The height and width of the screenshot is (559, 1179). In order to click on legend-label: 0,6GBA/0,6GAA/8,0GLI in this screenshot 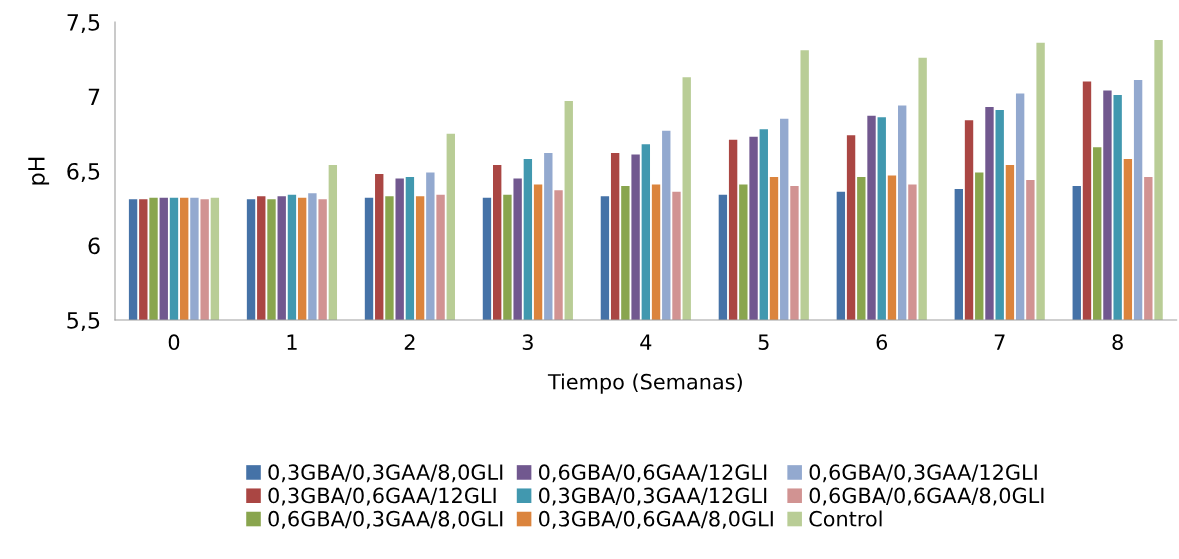, I will do `click(926, 496)`.